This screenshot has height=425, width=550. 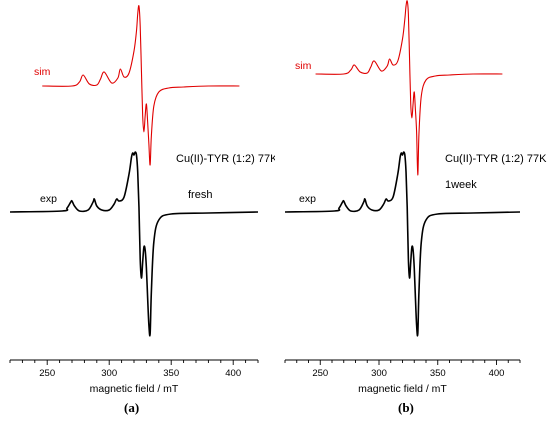 I want to click on panel-caption-a: (a), so click(x=132, y=407).